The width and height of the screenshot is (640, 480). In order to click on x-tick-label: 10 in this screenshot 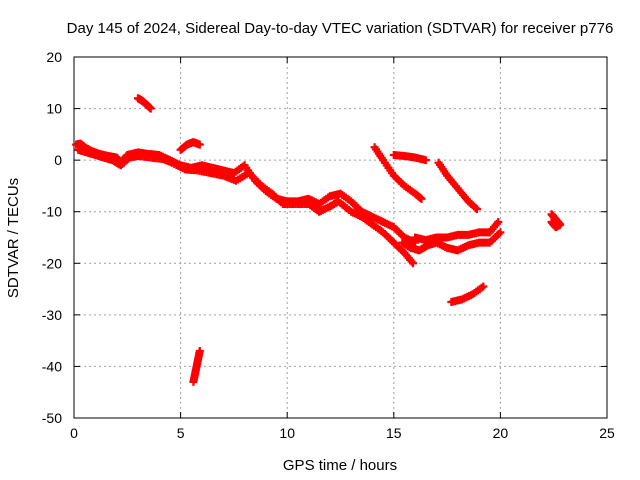, I will do `click(287, 433)`.